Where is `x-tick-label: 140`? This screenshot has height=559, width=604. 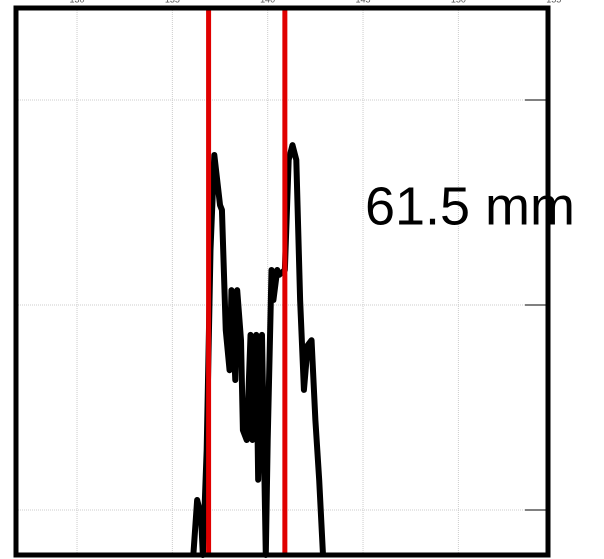 x-tick-label: 140 is located at coordinates (267, 2).